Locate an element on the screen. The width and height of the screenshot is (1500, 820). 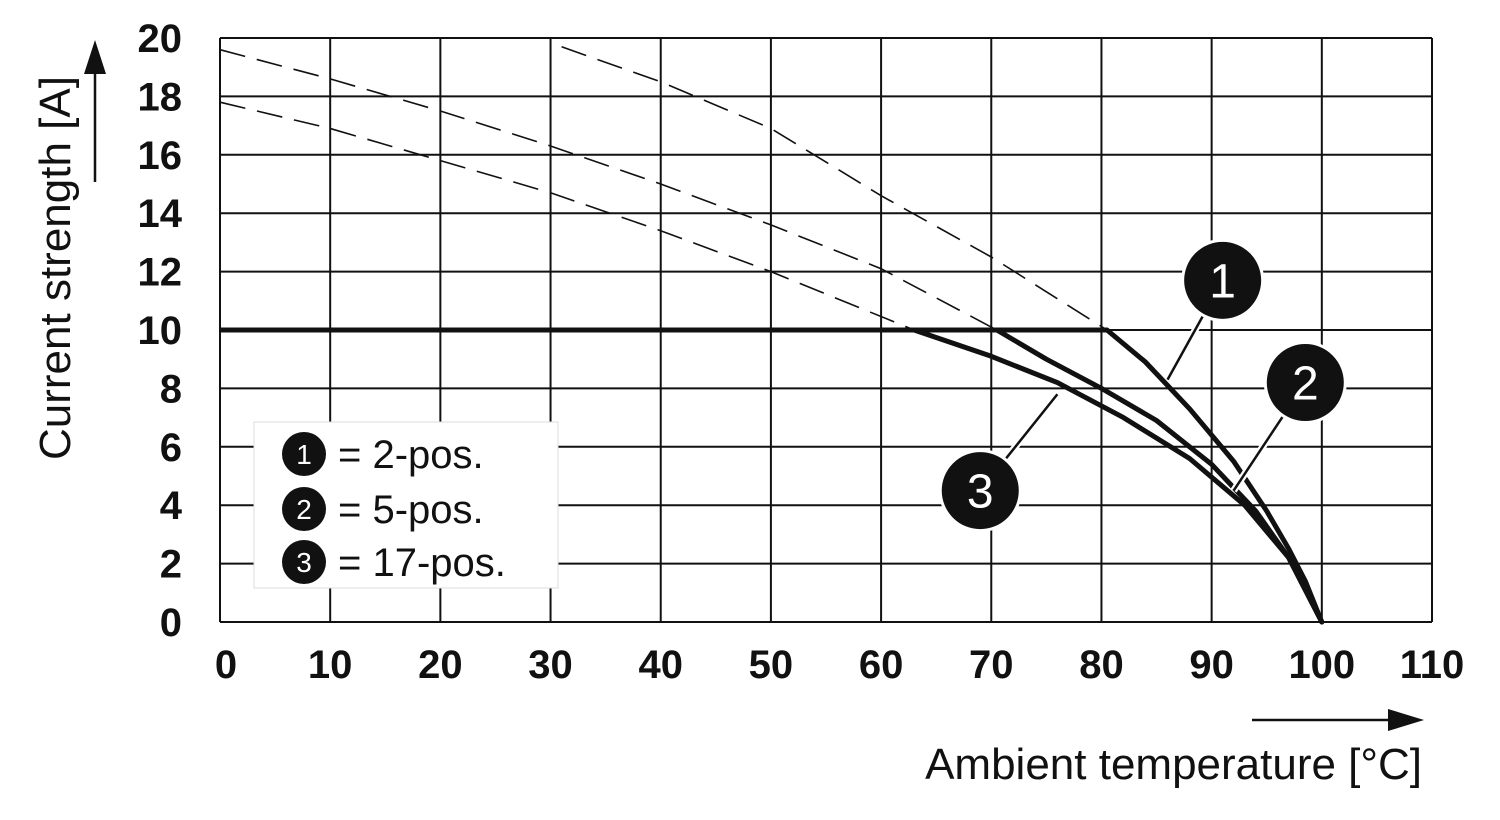
x-tick-label-30: 30 is located at coordinates (550, 665).